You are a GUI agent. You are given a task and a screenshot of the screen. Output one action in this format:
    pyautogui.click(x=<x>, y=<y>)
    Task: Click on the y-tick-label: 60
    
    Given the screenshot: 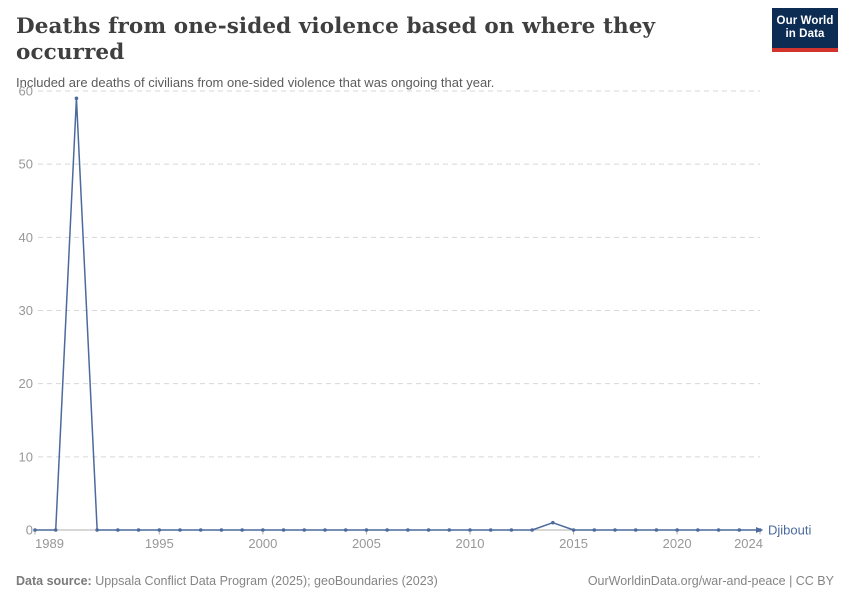 What is the action you would take?
    pyautogui.click(x=26, y=91)
    